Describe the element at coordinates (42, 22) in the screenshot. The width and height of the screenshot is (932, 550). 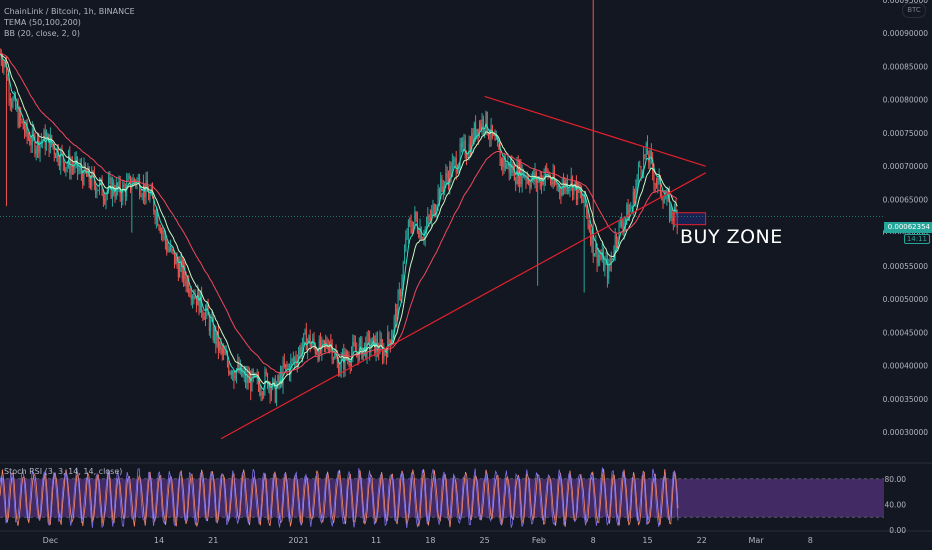
I see `tema-legend: TEMA (50,100,200)` at that location.